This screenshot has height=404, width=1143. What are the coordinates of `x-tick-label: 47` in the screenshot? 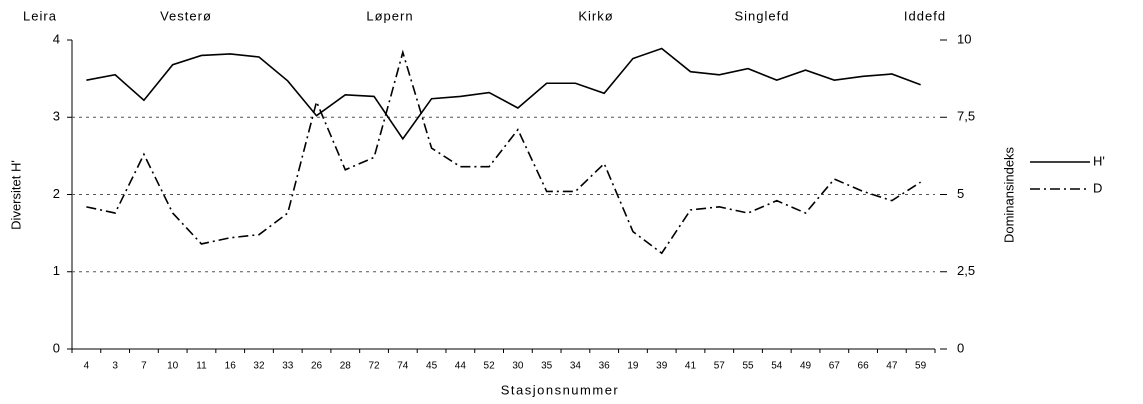 It's located at (892, 366).